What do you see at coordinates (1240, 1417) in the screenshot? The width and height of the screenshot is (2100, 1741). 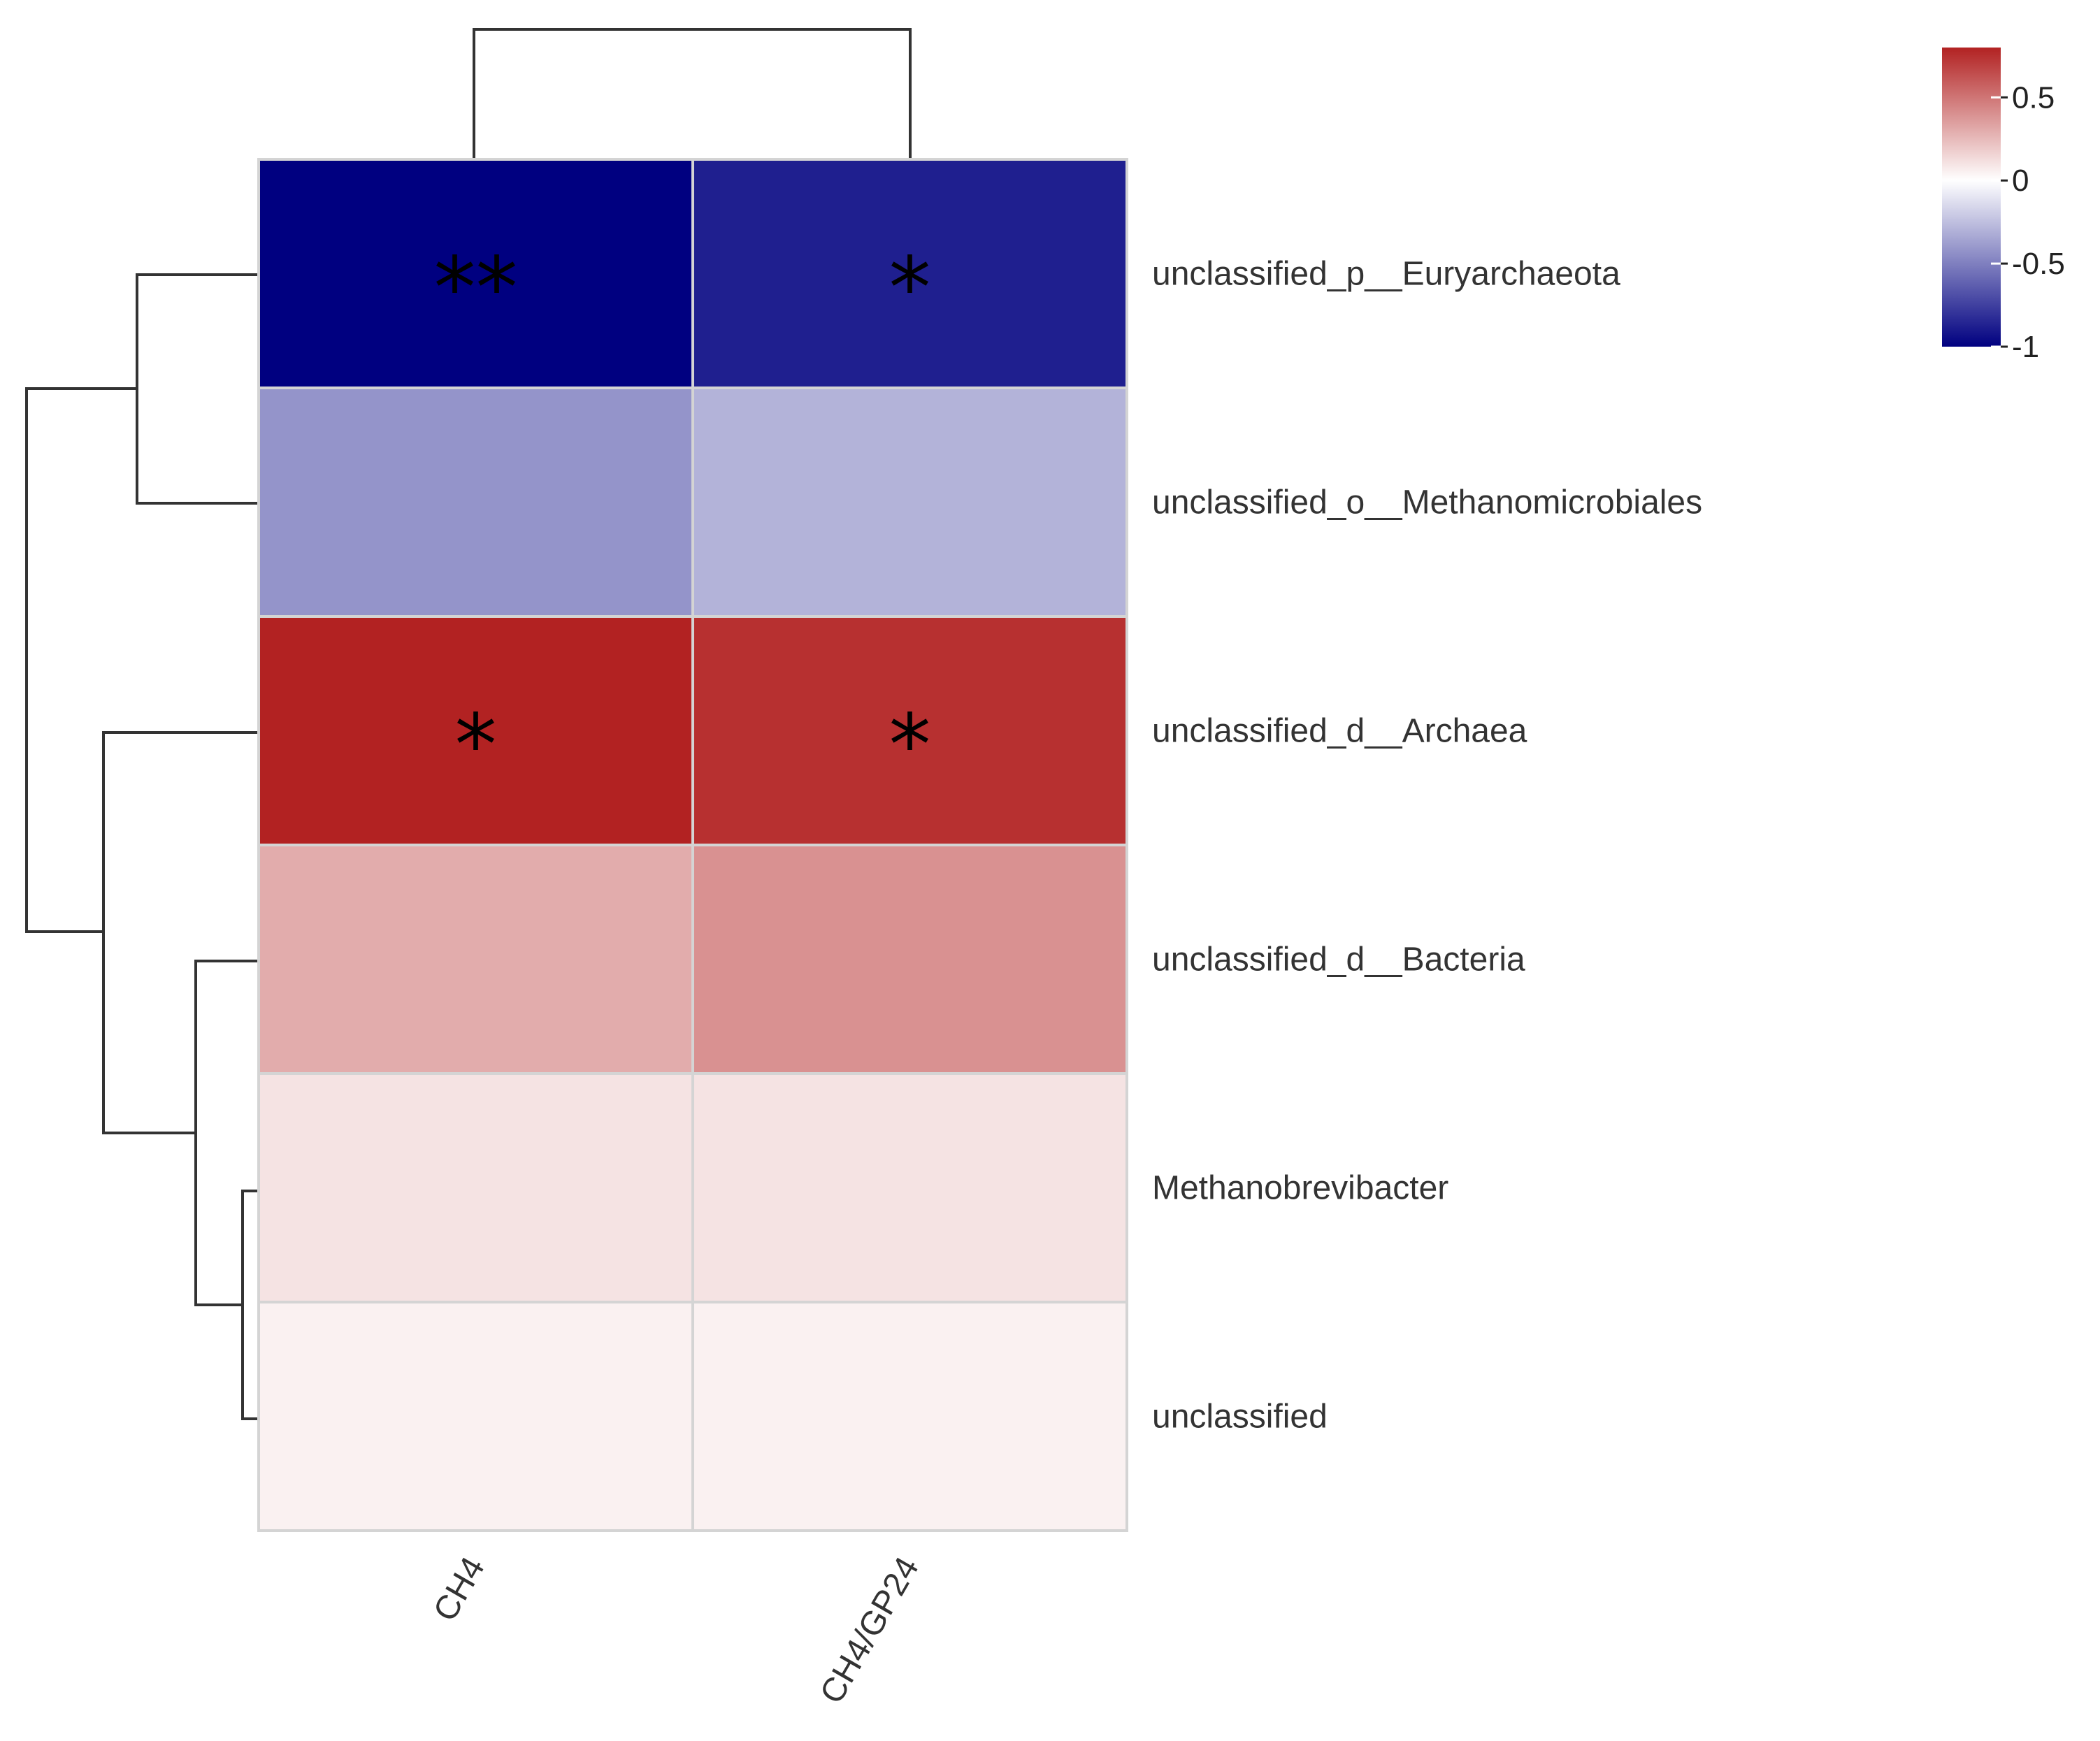 I see `row-label: unclassified` at bounding box center [1240, 1417].